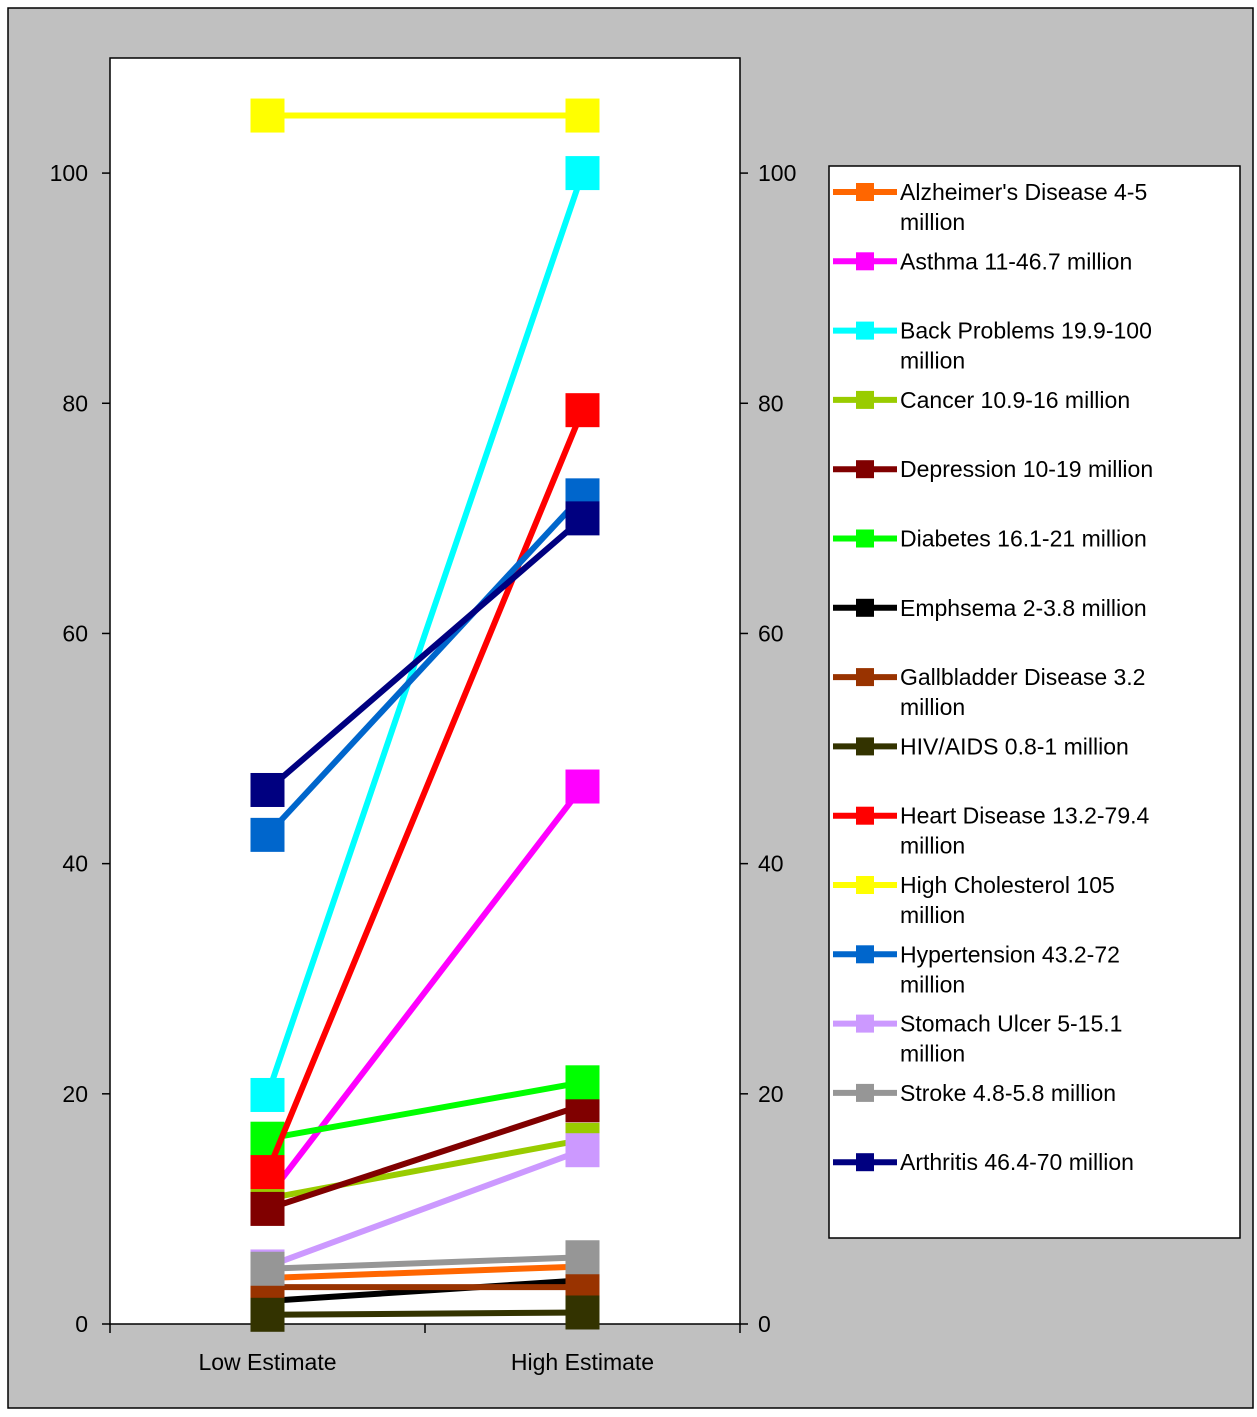 The width and height of the screenshot is (1257, 1417). Describe the element at coordinates (1022, 677) in the screenshot. I see `legend-label: Gallbladder Disease 3.2` at that location.